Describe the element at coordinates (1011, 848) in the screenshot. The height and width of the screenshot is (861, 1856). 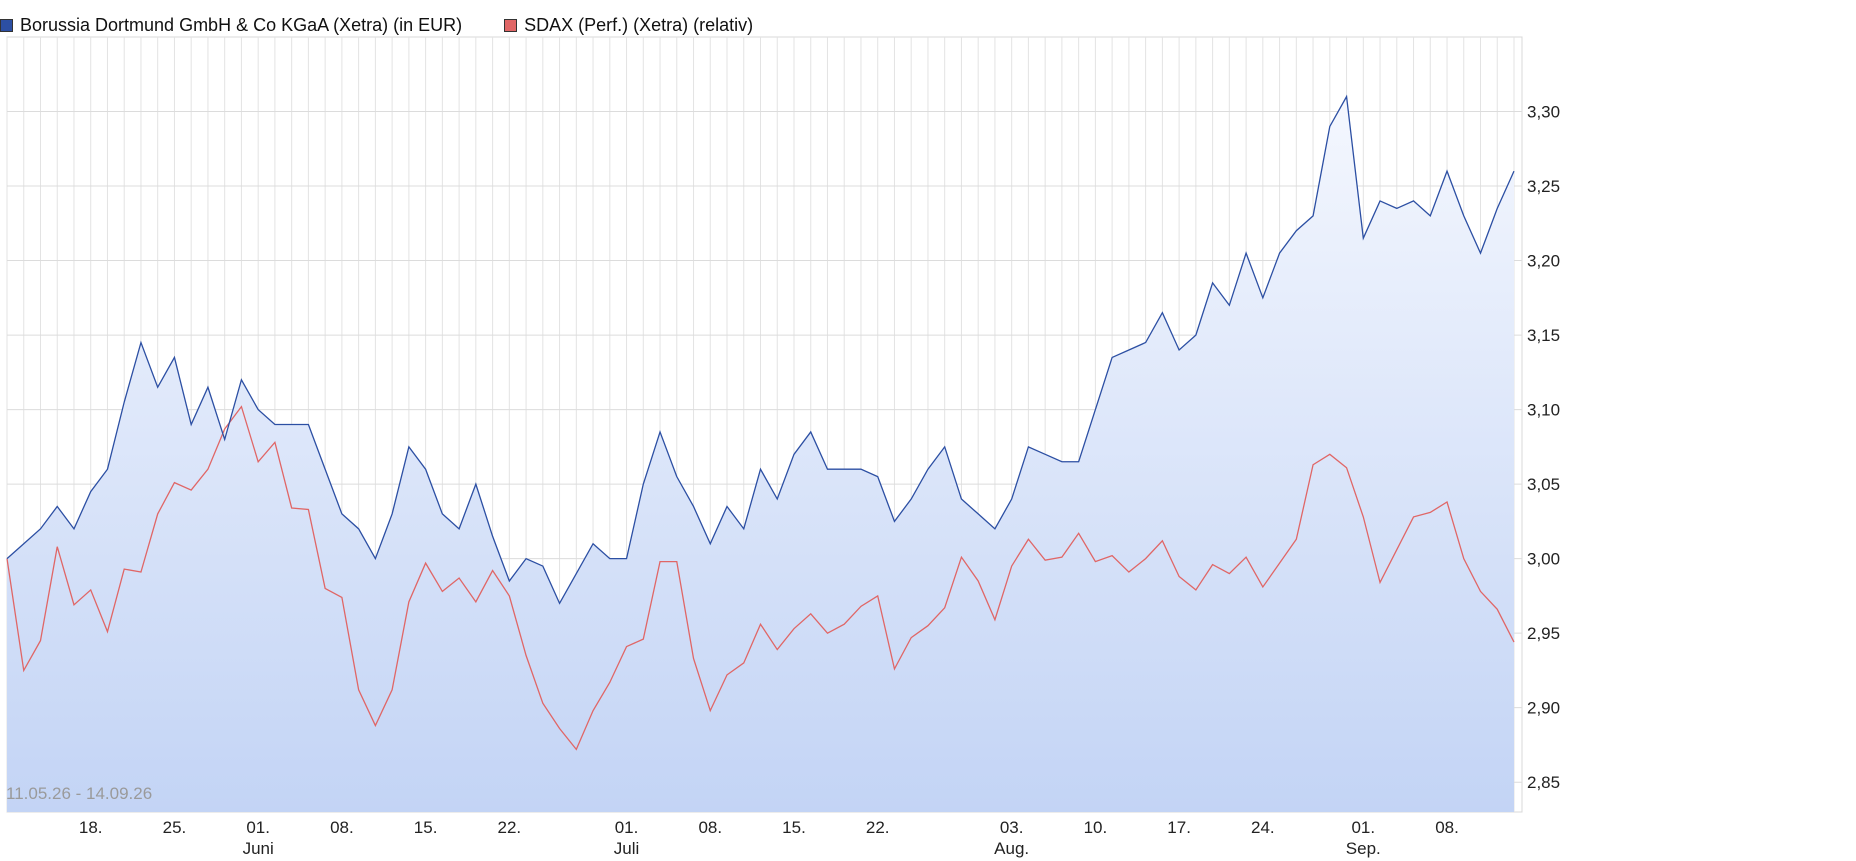
I see `x-month-label: Aug.` at that location.